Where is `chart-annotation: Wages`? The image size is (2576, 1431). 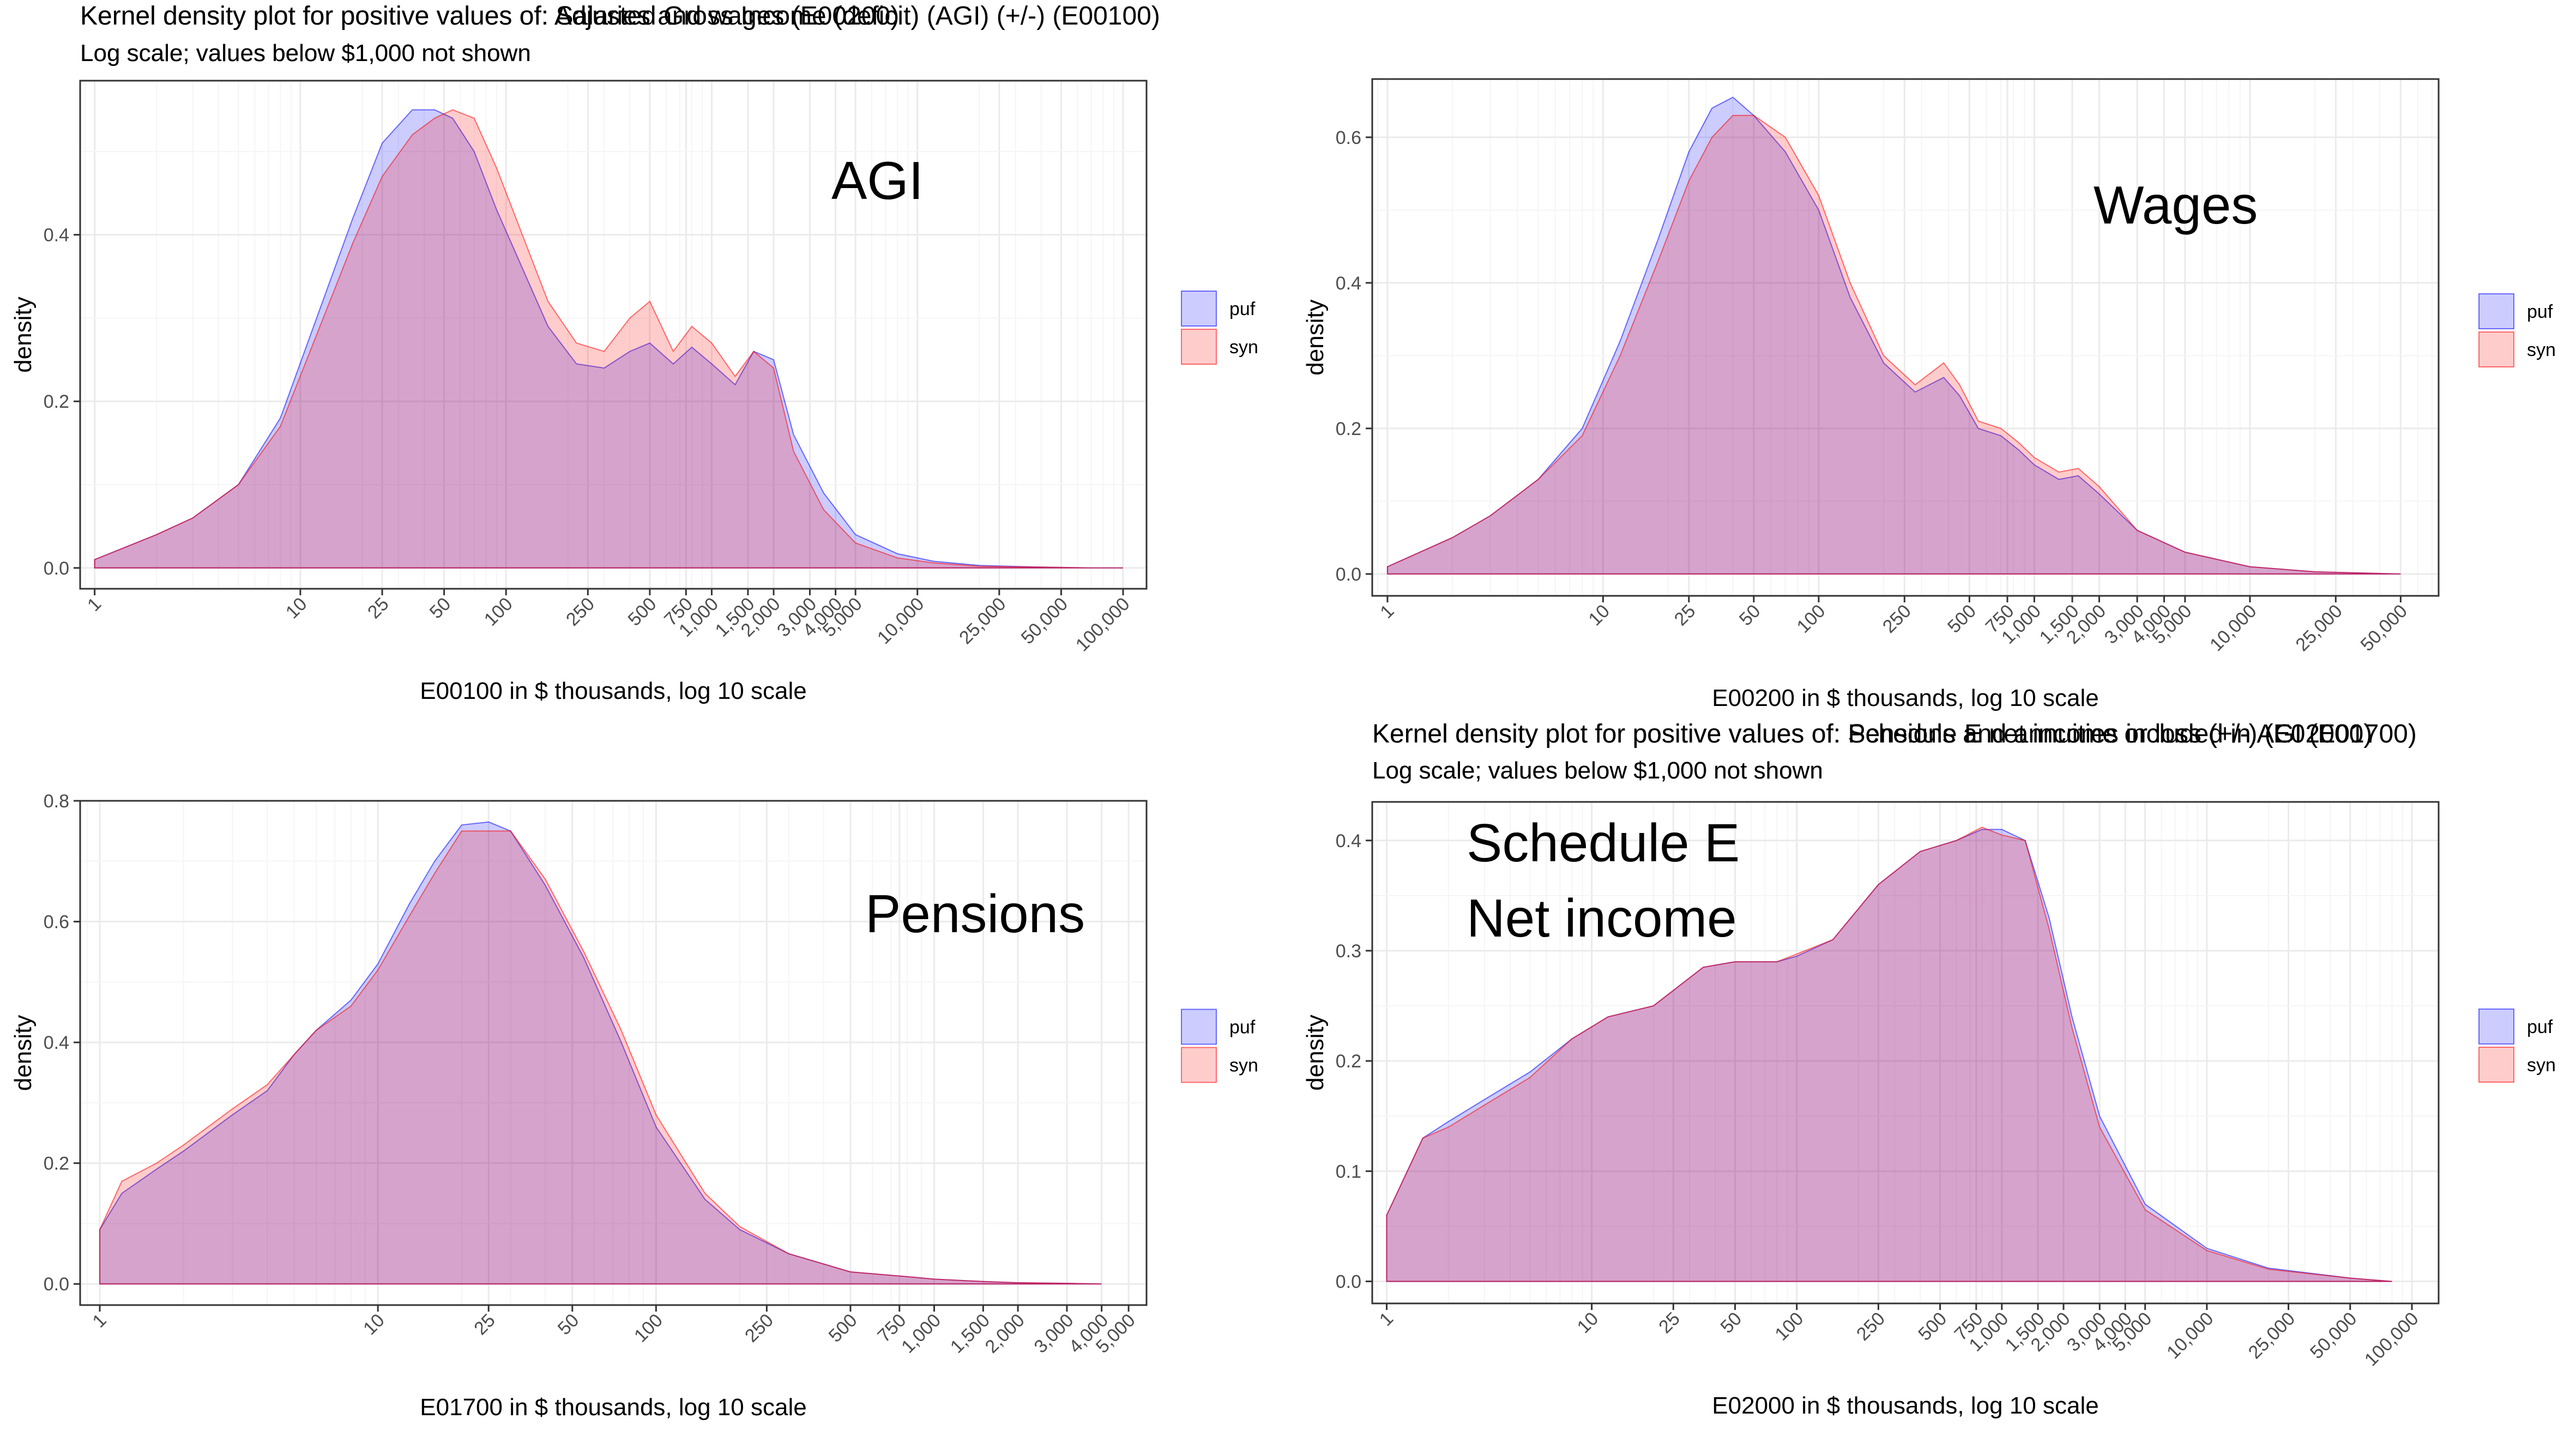 chart-annotation: Wages is located at coordinates (2176, 205).